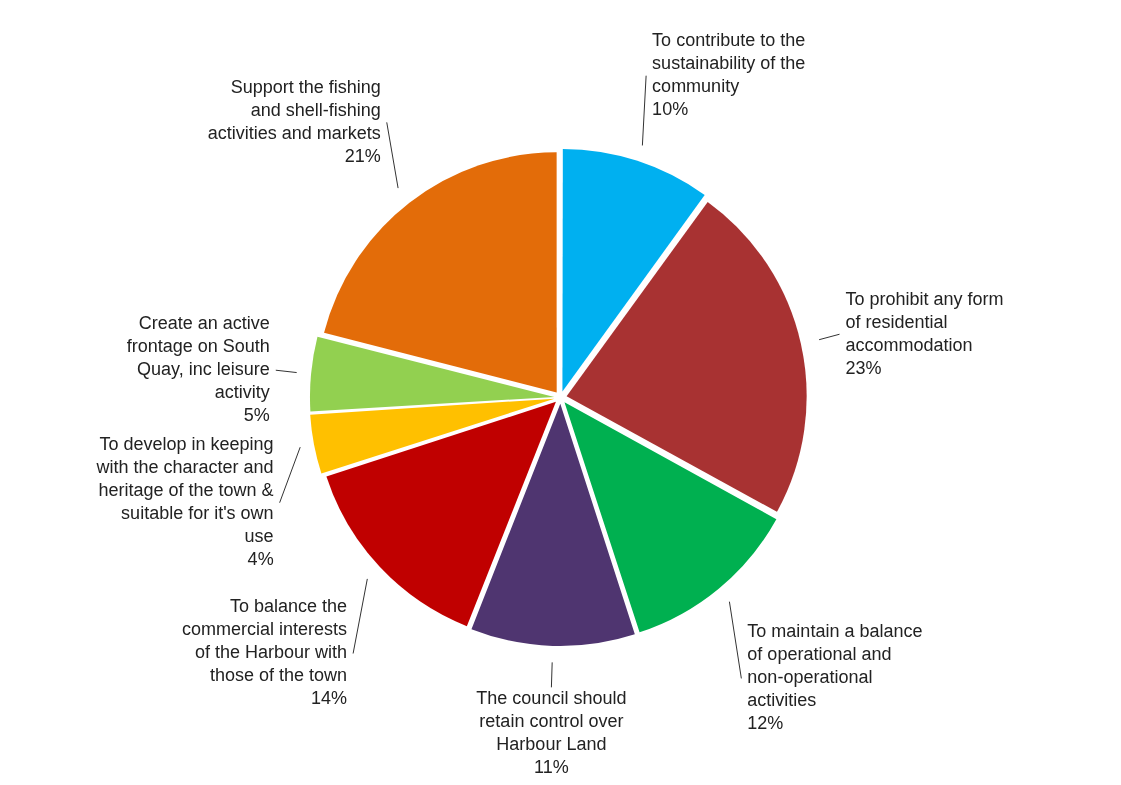 This screenshot has height=785, width=1121. What do you see at coordinates (924, 321) in the screenshot?
I see `slice-label: To prohibit any form of residential accommodation` at bounding box center [924, 321].